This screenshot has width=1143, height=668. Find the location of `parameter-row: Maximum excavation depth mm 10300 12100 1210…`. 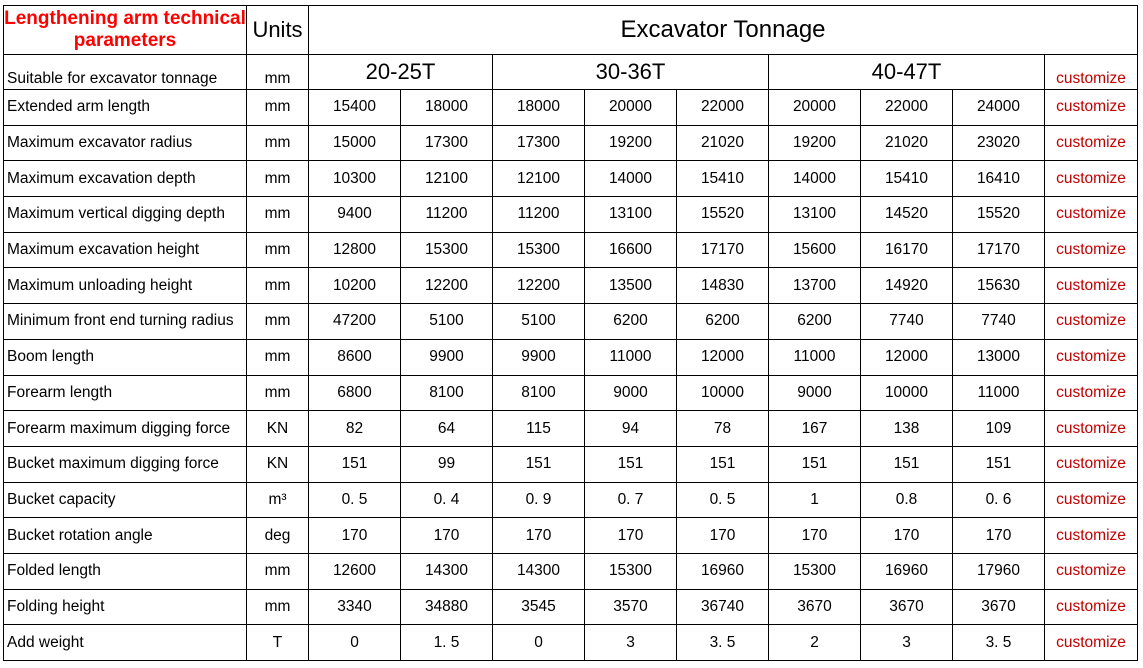

parameter-row: Maximum excavation depth mm 10300 12100 1210… is located at coordinates (571, 179).